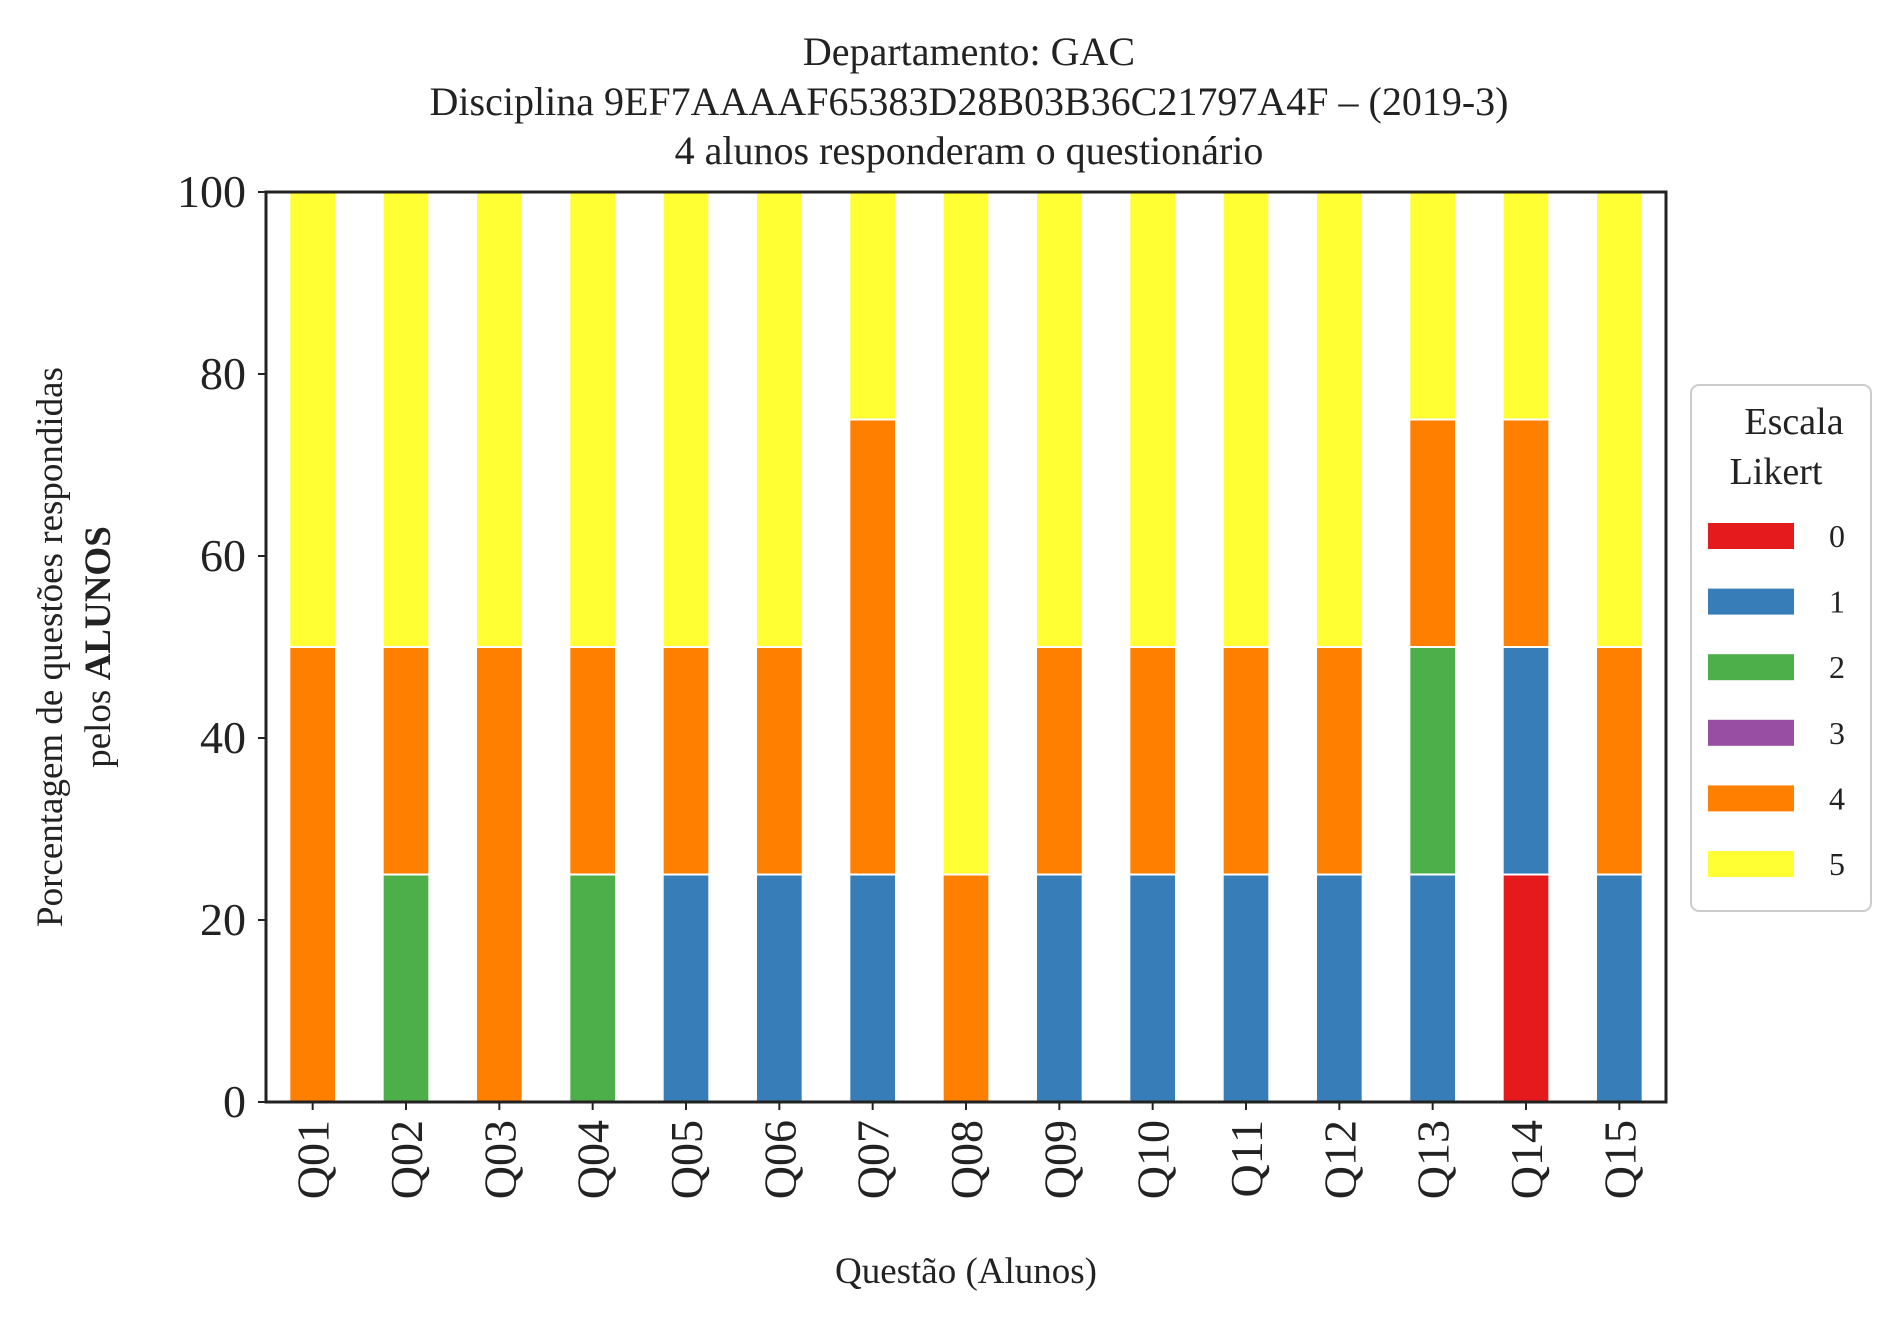 Image resolution: width=1892 pixels, height=1323 pixels. What do you see at coordinates (1776, 700) in the screenshot?
I see `legend-items: 0 1 2 3 4 5` at bounding box center [1776, 700].